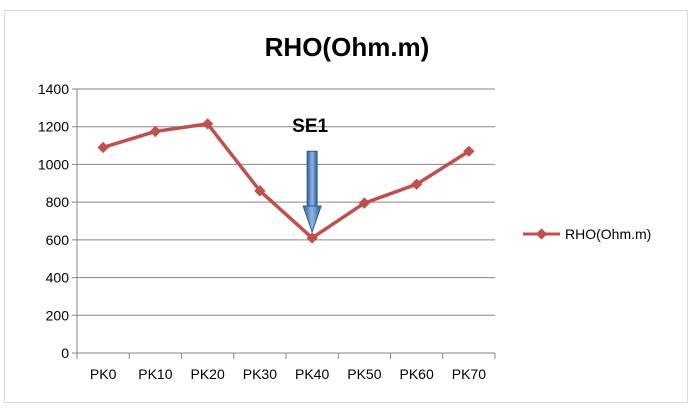  What do you see at coordinates (103, 147) in the screenshot?
I see `data-point-pk0` at bounding box center [103, 147].